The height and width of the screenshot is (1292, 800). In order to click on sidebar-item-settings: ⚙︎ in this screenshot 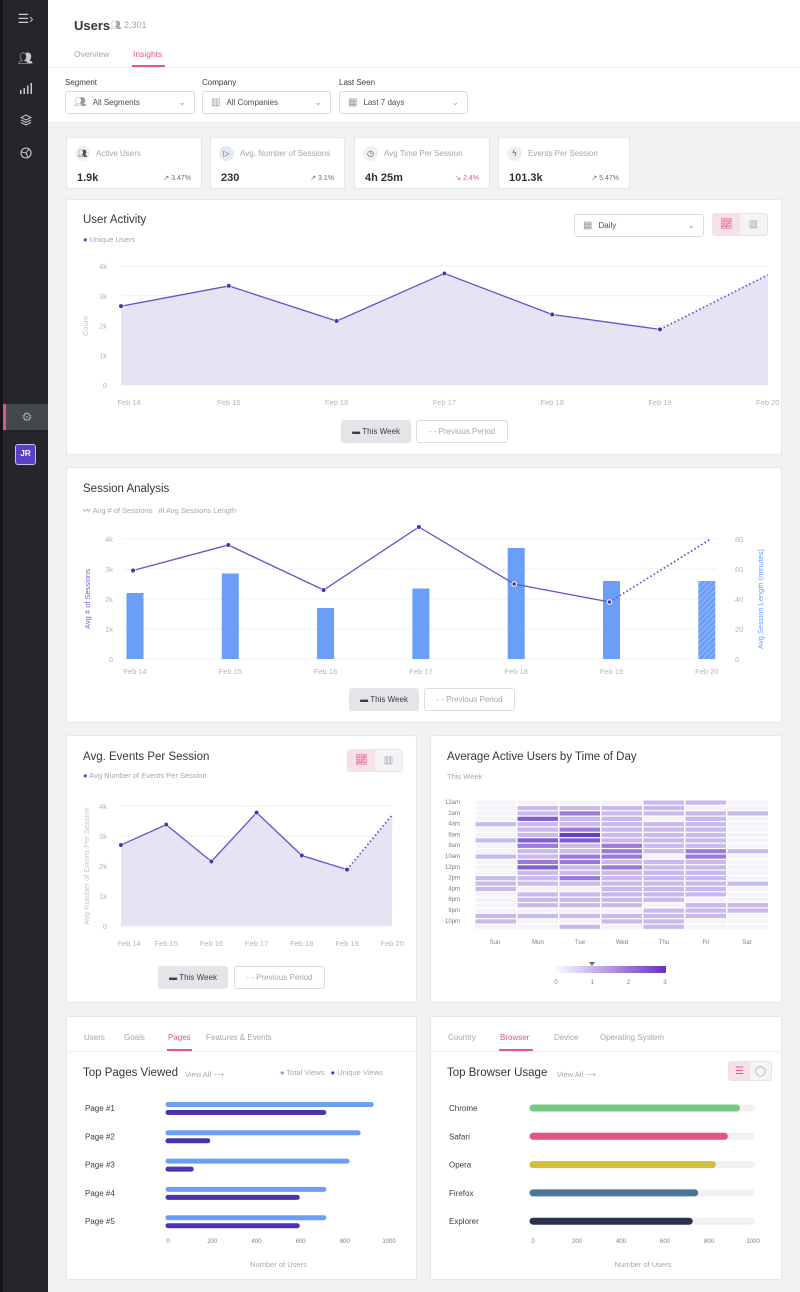, I will do `click(25, 417)`.